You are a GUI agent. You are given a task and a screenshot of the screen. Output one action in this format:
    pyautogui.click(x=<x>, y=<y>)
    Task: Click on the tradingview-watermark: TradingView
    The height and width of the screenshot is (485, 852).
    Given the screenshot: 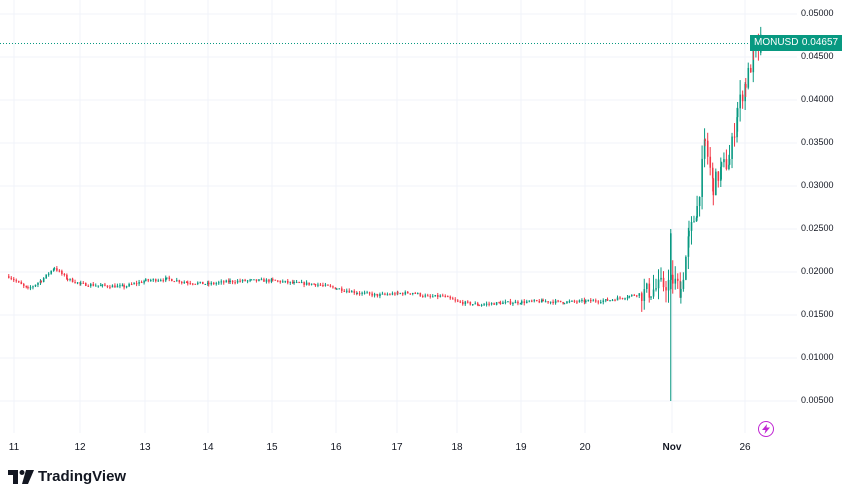 What is the action you would take?
    pyautogui.click(x=67, y=476)
    